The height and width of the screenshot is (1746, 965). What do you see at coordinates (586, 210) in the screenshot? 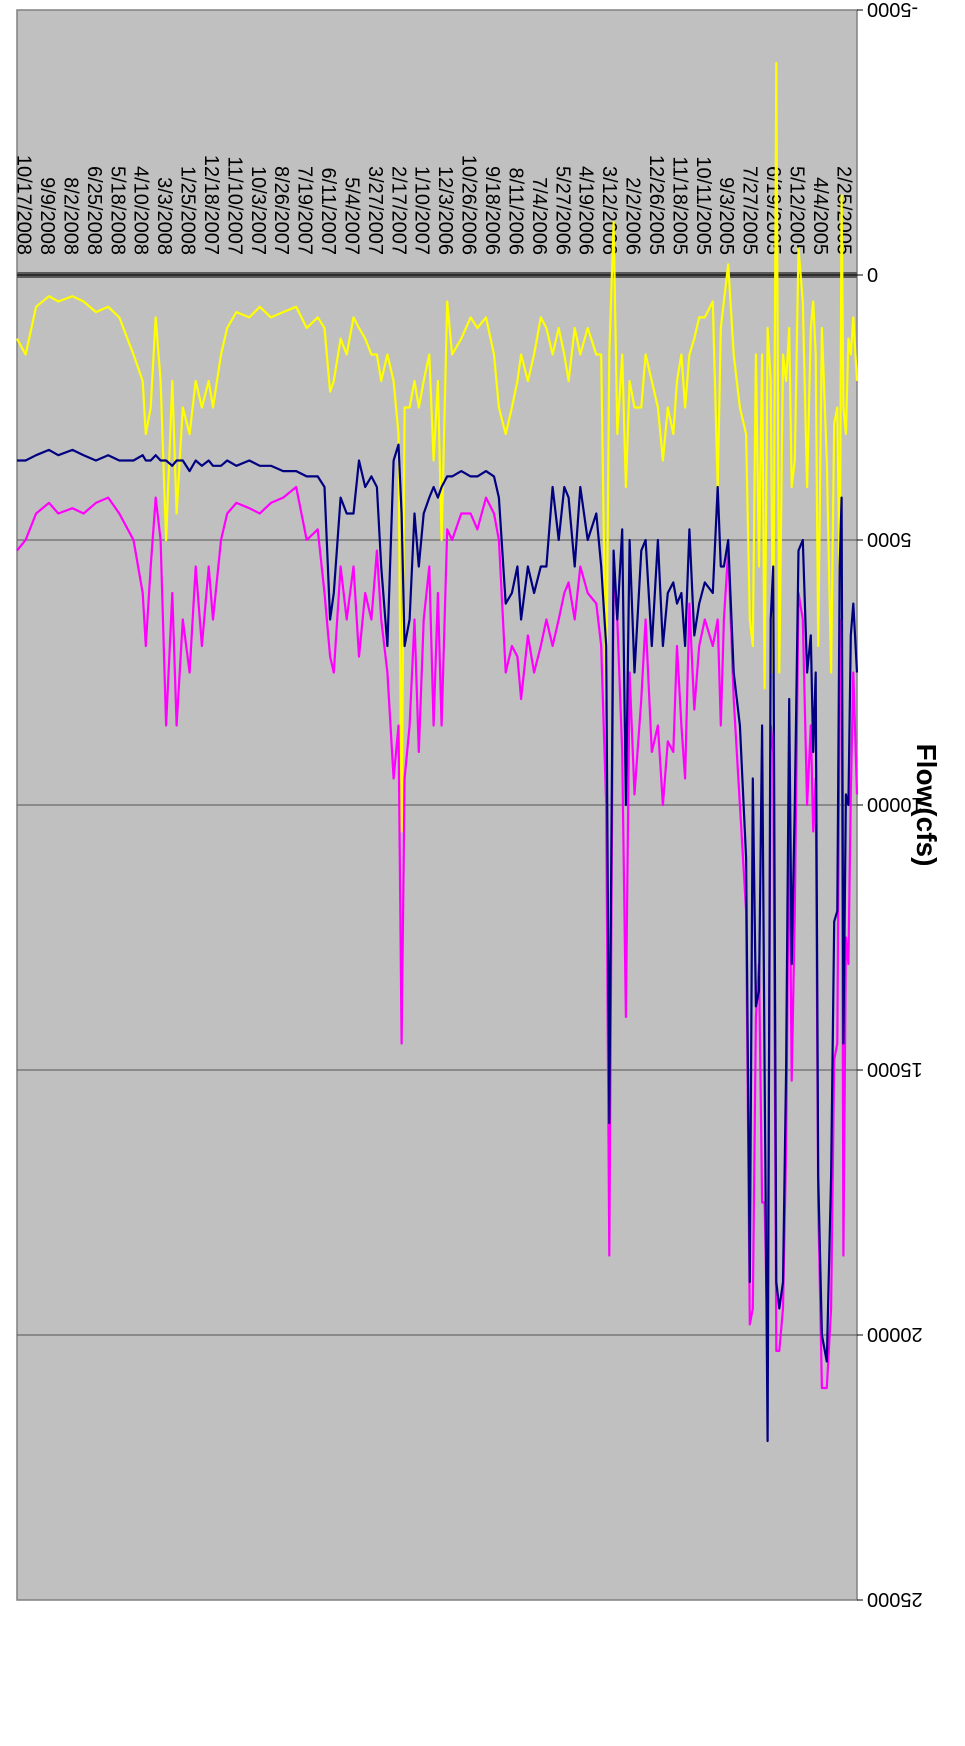
I see `x-tick-label: 4/19/2006` at bounding box center [586, 210].